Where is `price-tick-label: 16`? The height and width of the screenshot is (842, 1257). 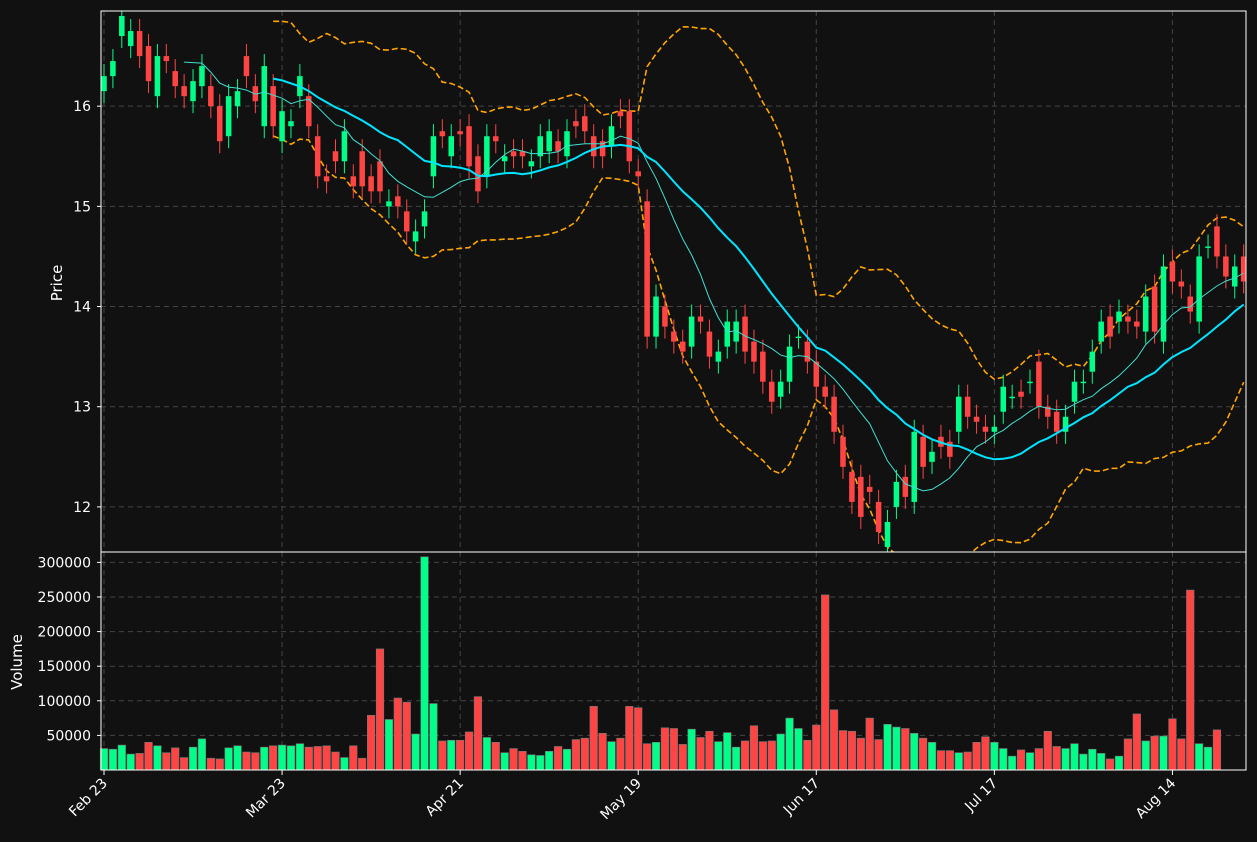 price-tick-label: 16 is located at coordinates (82, 107).